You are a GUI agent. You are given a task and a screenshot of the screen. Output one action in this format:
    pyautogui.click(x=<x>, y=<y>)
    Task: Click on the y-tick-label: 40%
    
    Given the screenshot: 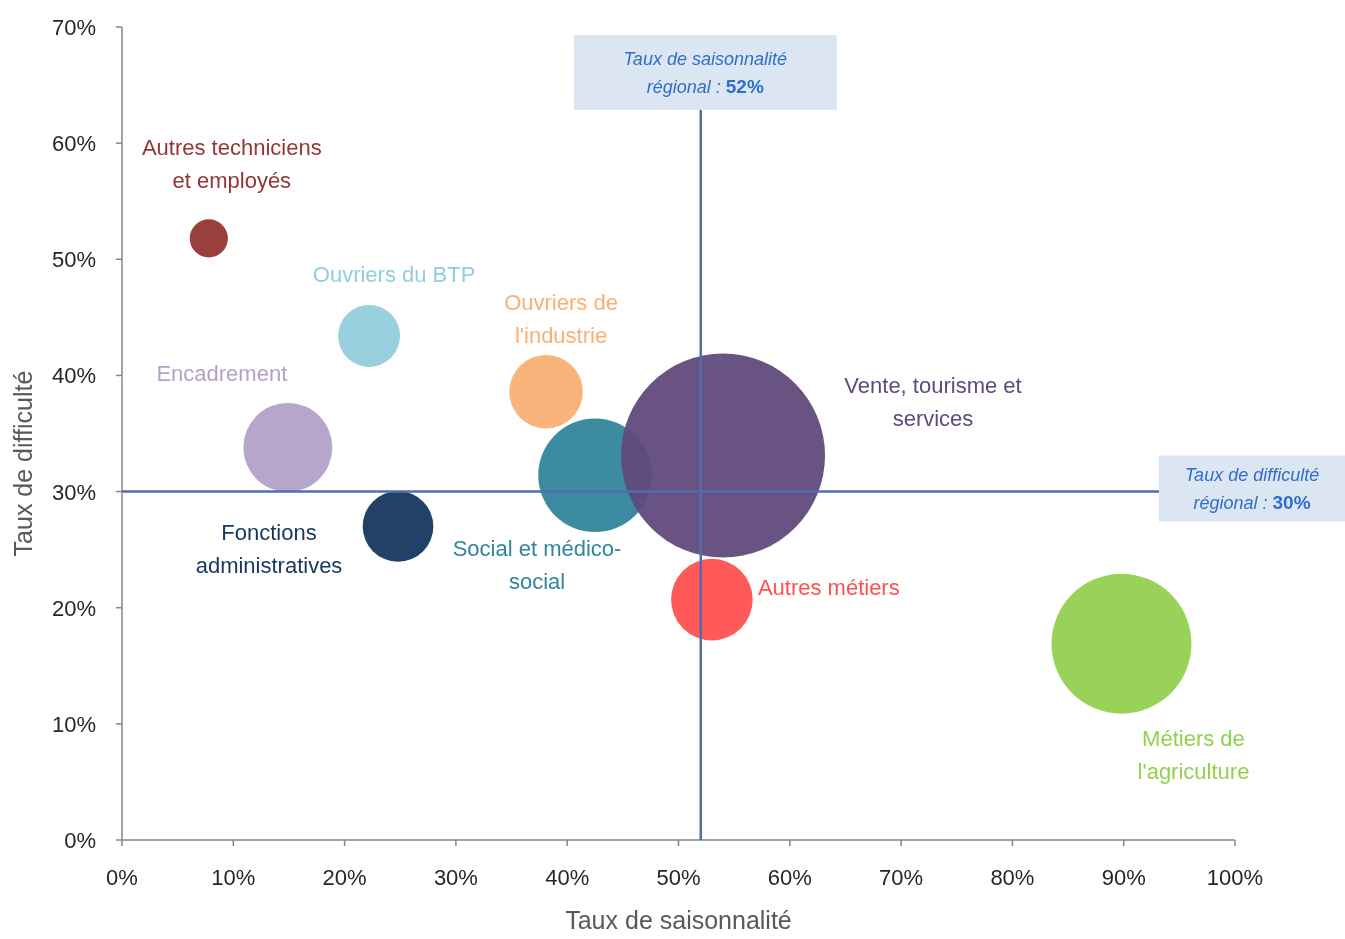 What is the action you would take?
    pyautogui.click(x=73, y=376)
    